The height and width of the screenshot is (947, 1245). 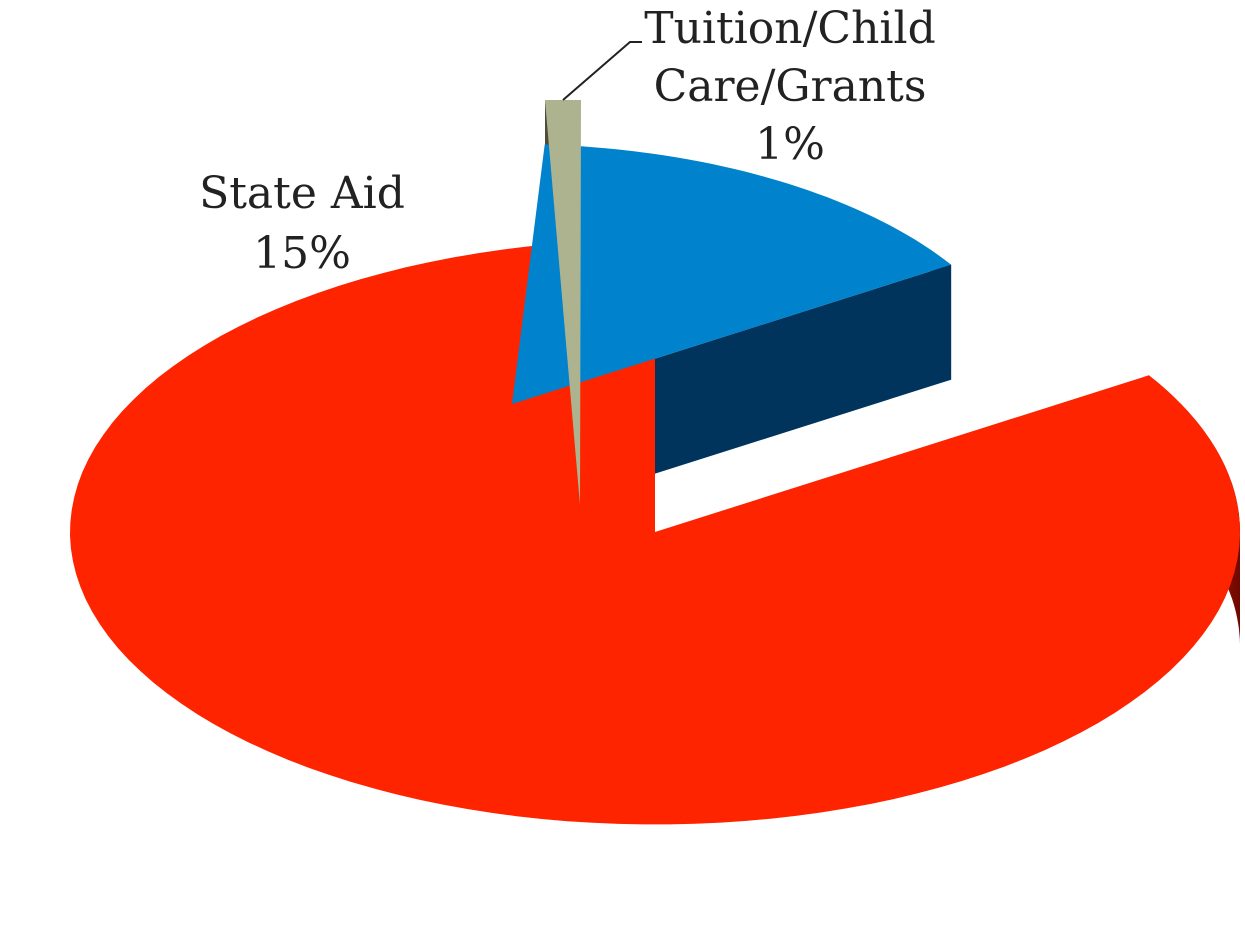 What do you see at coordinates (602, 71) in the screenshot?
I see `leader-line-tuition` at bounding box center [602, 71].